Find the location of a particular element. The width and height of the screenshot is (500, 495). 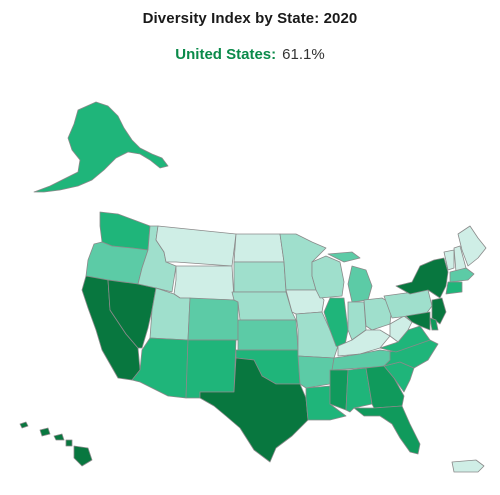

state-co is located at coordinates (213, 319).